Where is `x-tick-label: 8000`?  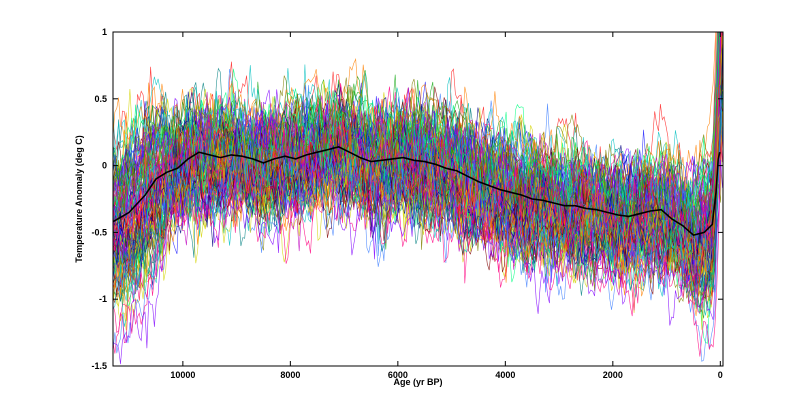 x-tick-label: 8000 is located at coordinates (290, 375).